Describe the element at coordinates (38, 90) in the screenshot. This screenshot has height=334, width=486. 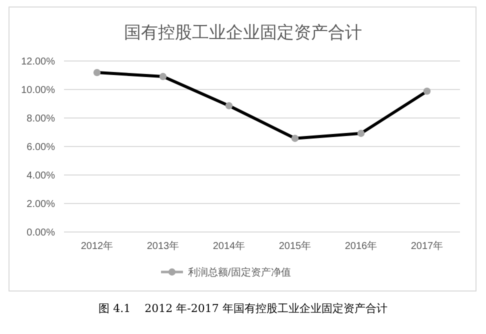
I see `y-tick-label: 10.00%` at that location.